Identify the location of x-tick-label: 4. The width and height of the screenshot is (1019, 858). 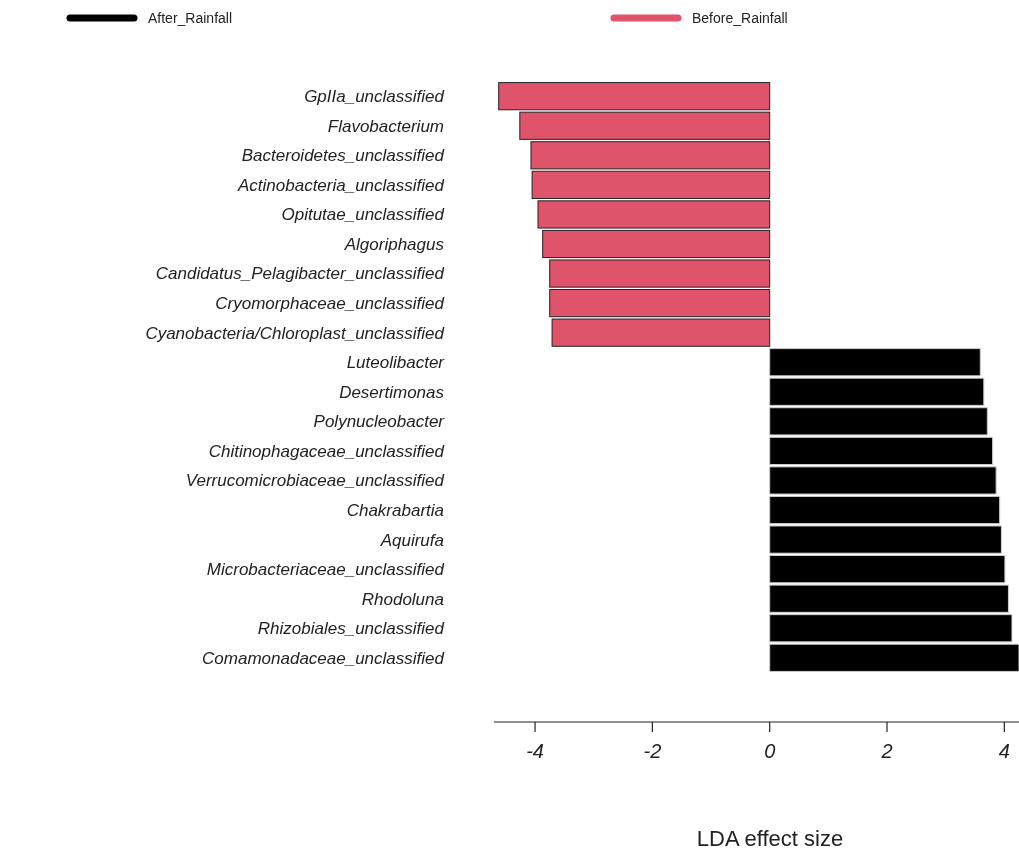
(1004, 751).